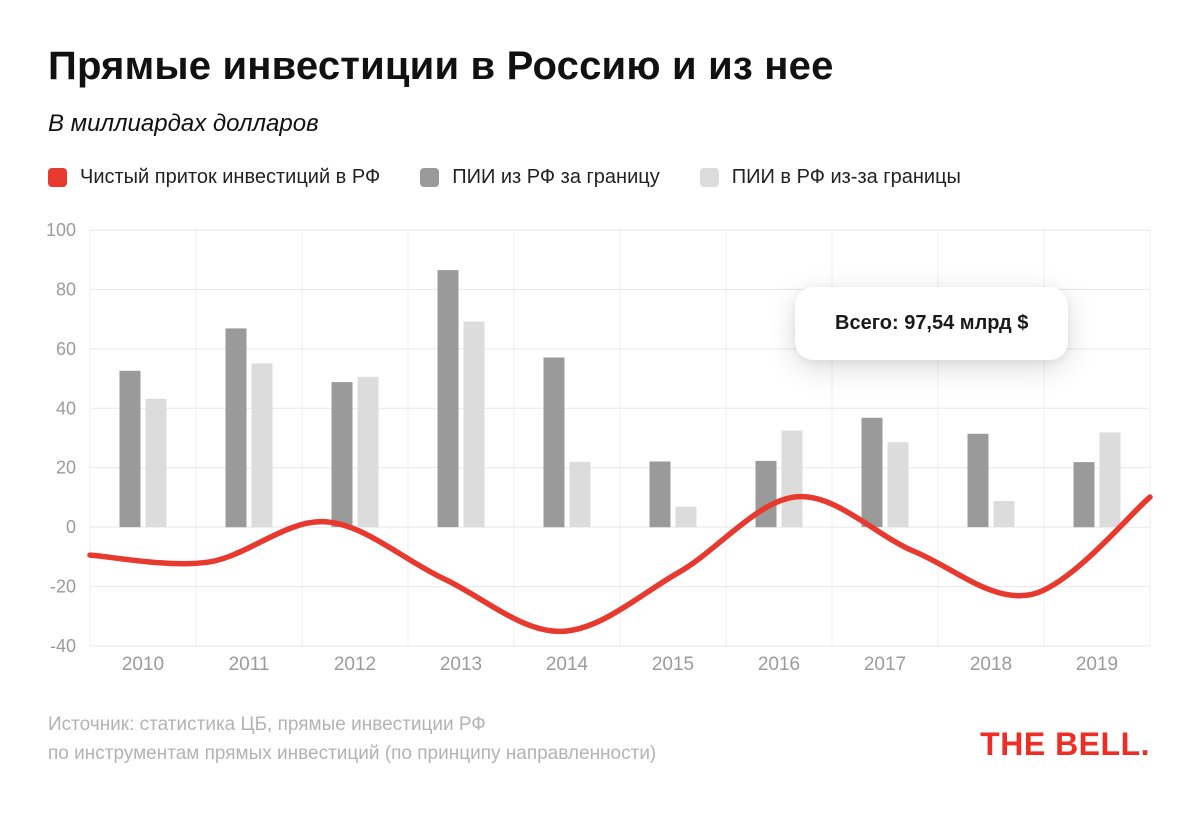  What do you see at coordinates (156, 463) in the screenshot?
I see `bar-inbound-2010` at bounding box center [156, 463].